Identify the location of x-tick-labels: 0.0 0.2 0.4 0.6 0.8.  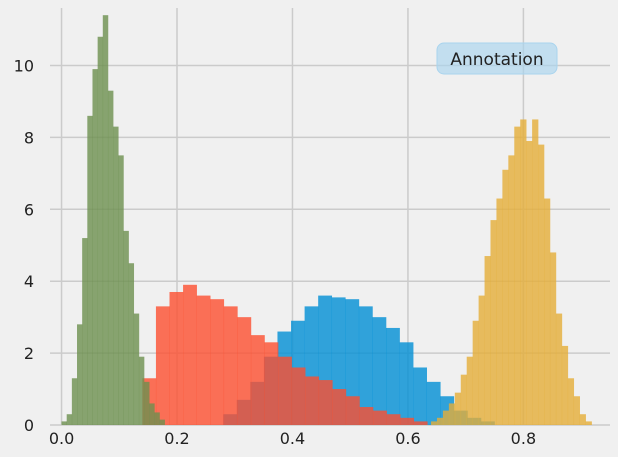
(292, 438).